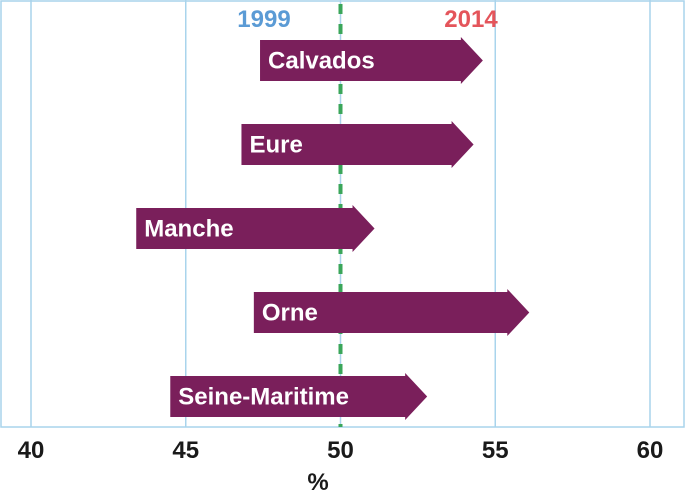  What do you see at coordinates (317, 480) in the screenshot?
I see `x-axis-label: %` at bounding box center [317, 480].